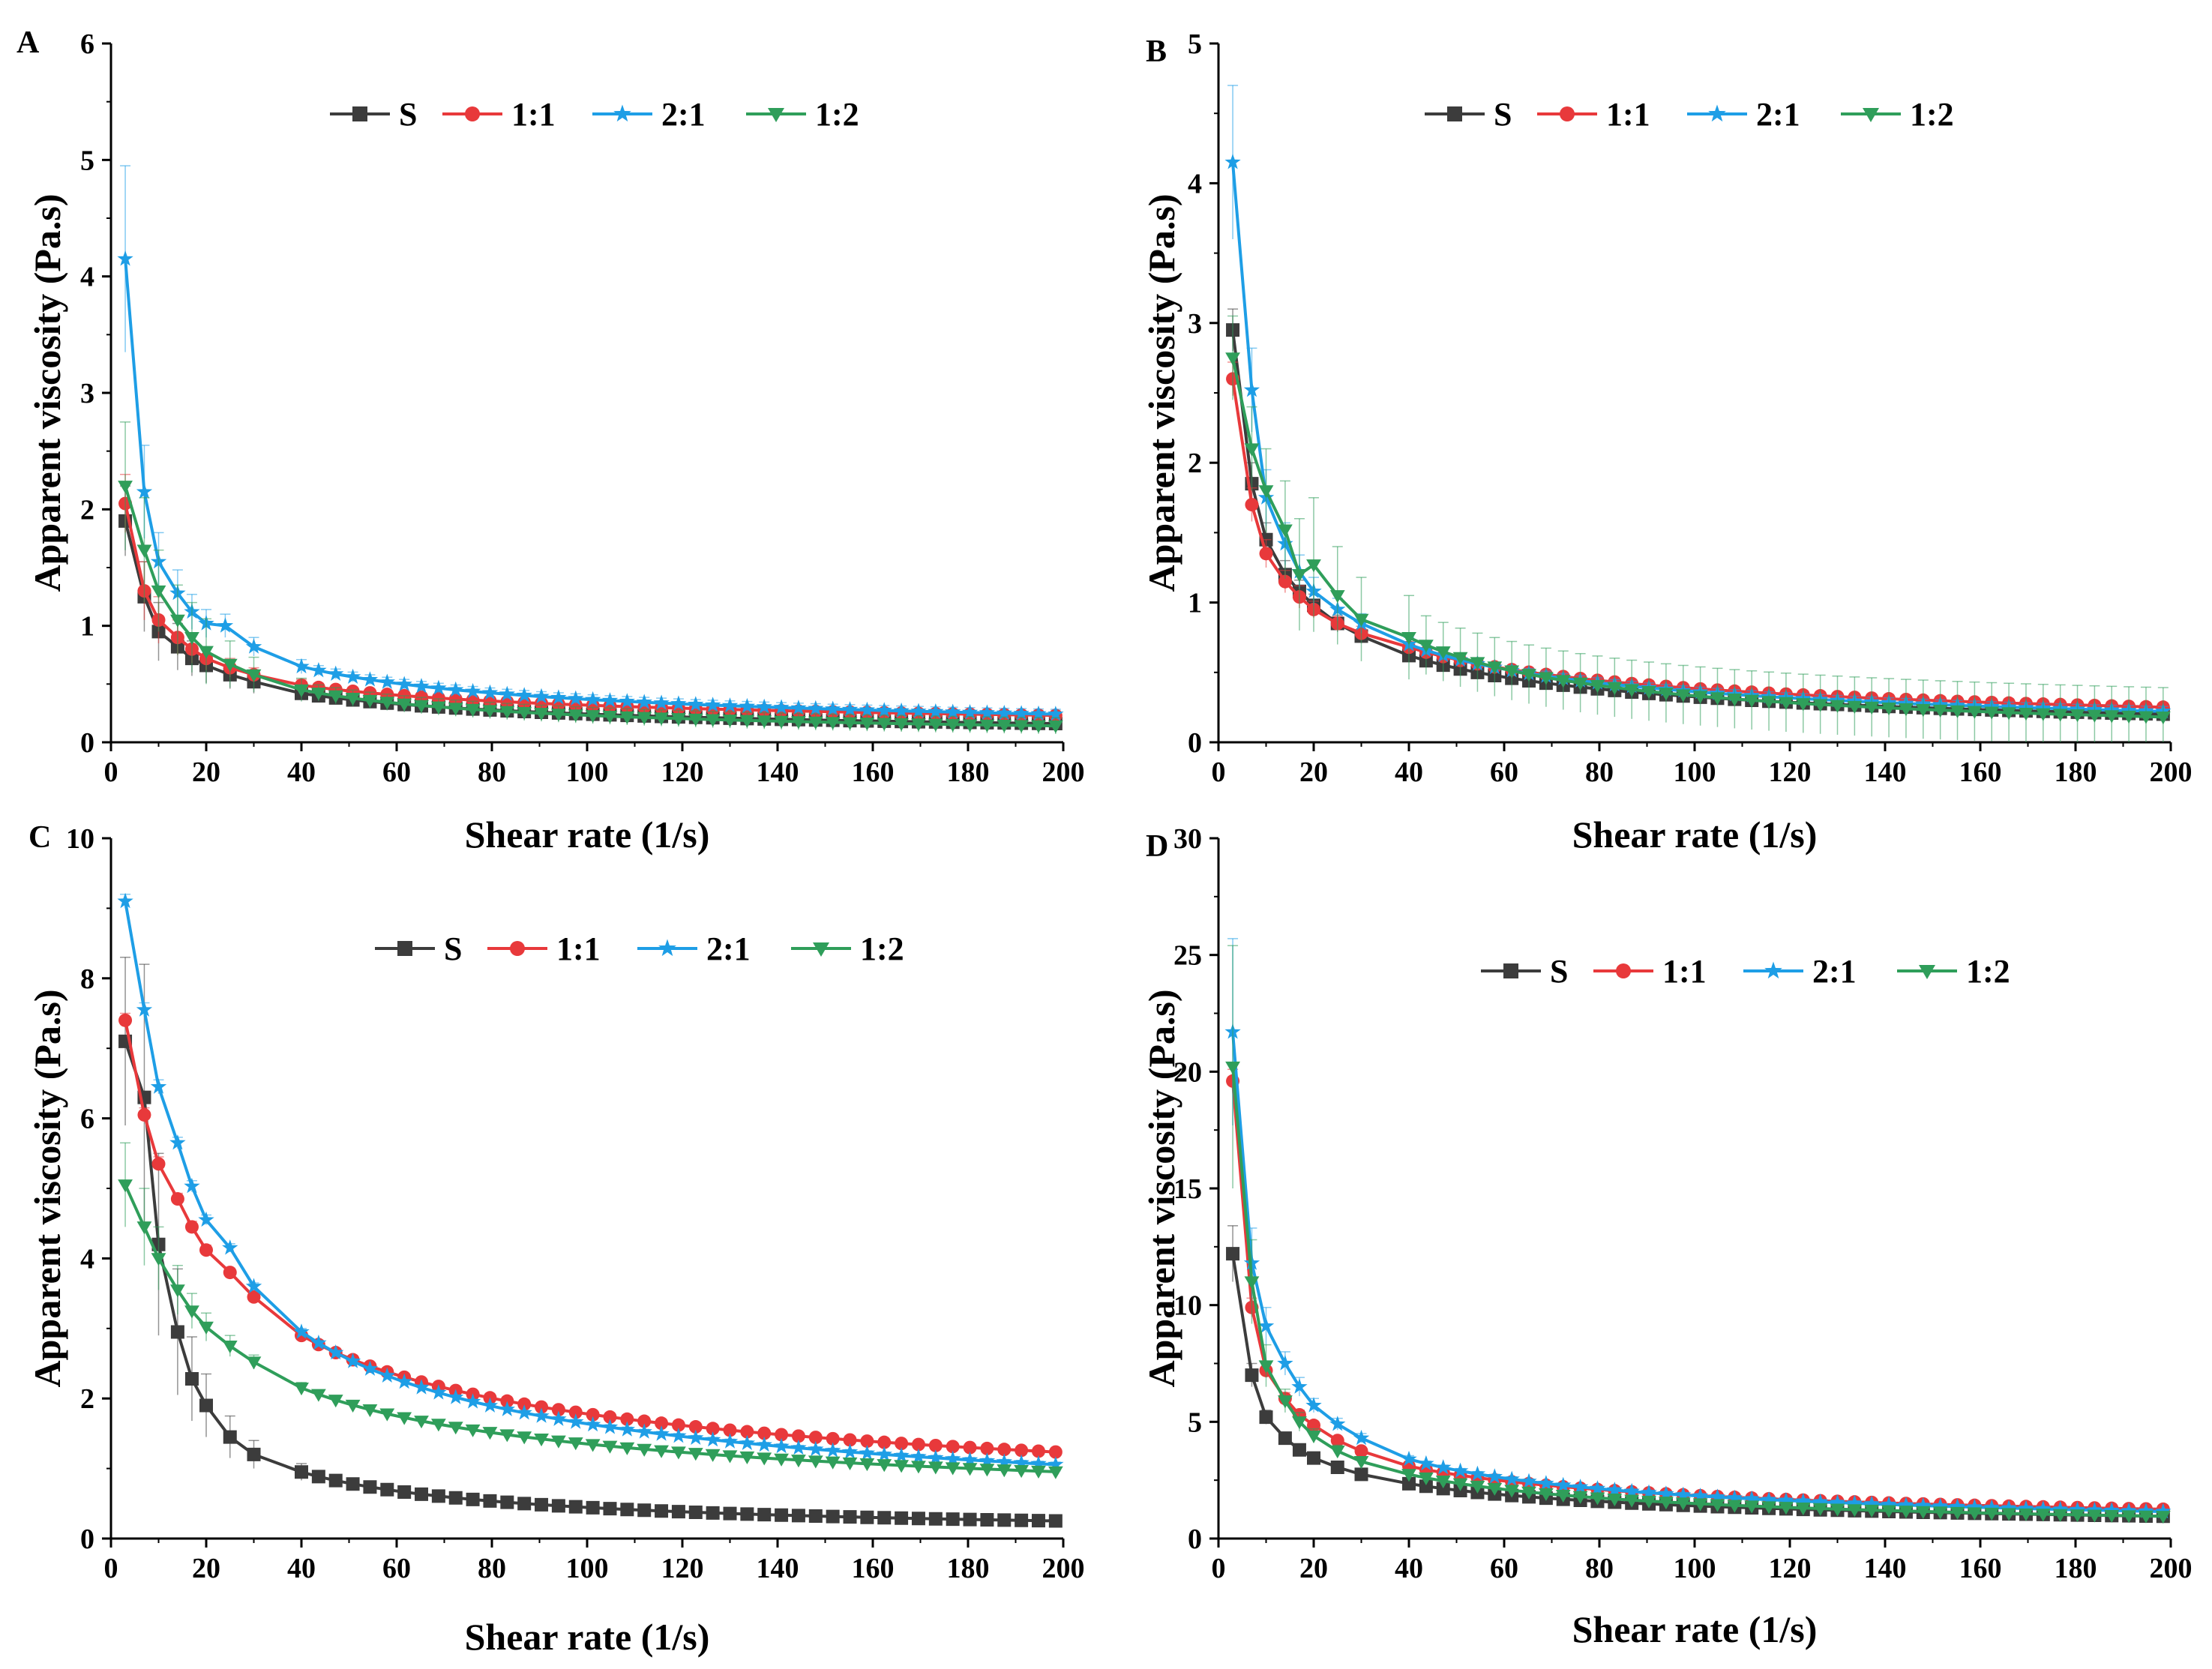 This screenshot has height=1669, width=2212. What do you see at coordinates (87, 277) in the screenshot?
I see `y-tick-label: 4` at bounding box center [87, 277].